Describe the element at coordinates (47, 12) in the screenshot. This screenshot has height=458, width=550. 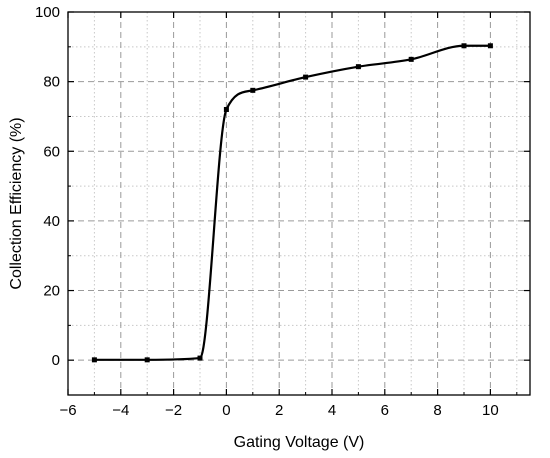
I see `y-tick-label: 100` at that location.